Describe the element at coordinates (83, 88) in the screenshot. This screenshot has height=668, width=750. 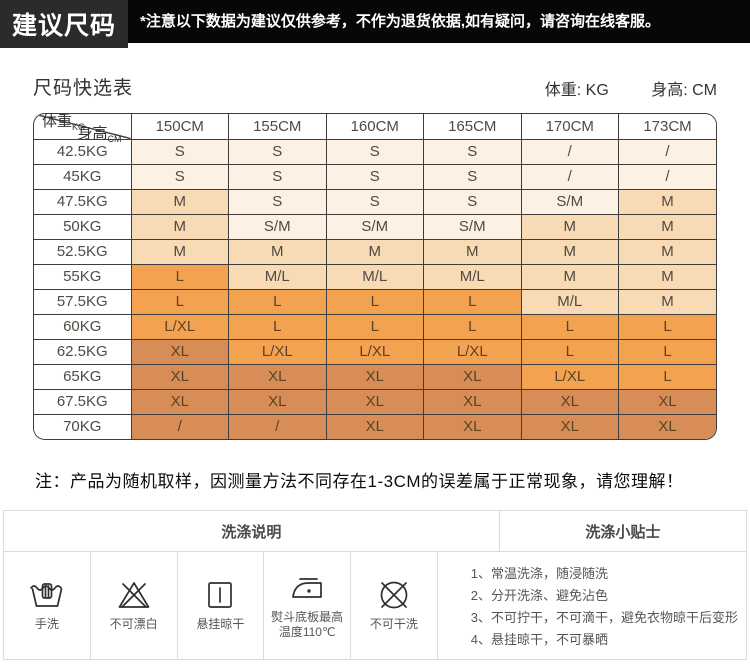
I see `size-table-title: 尺码快选表` at that location.